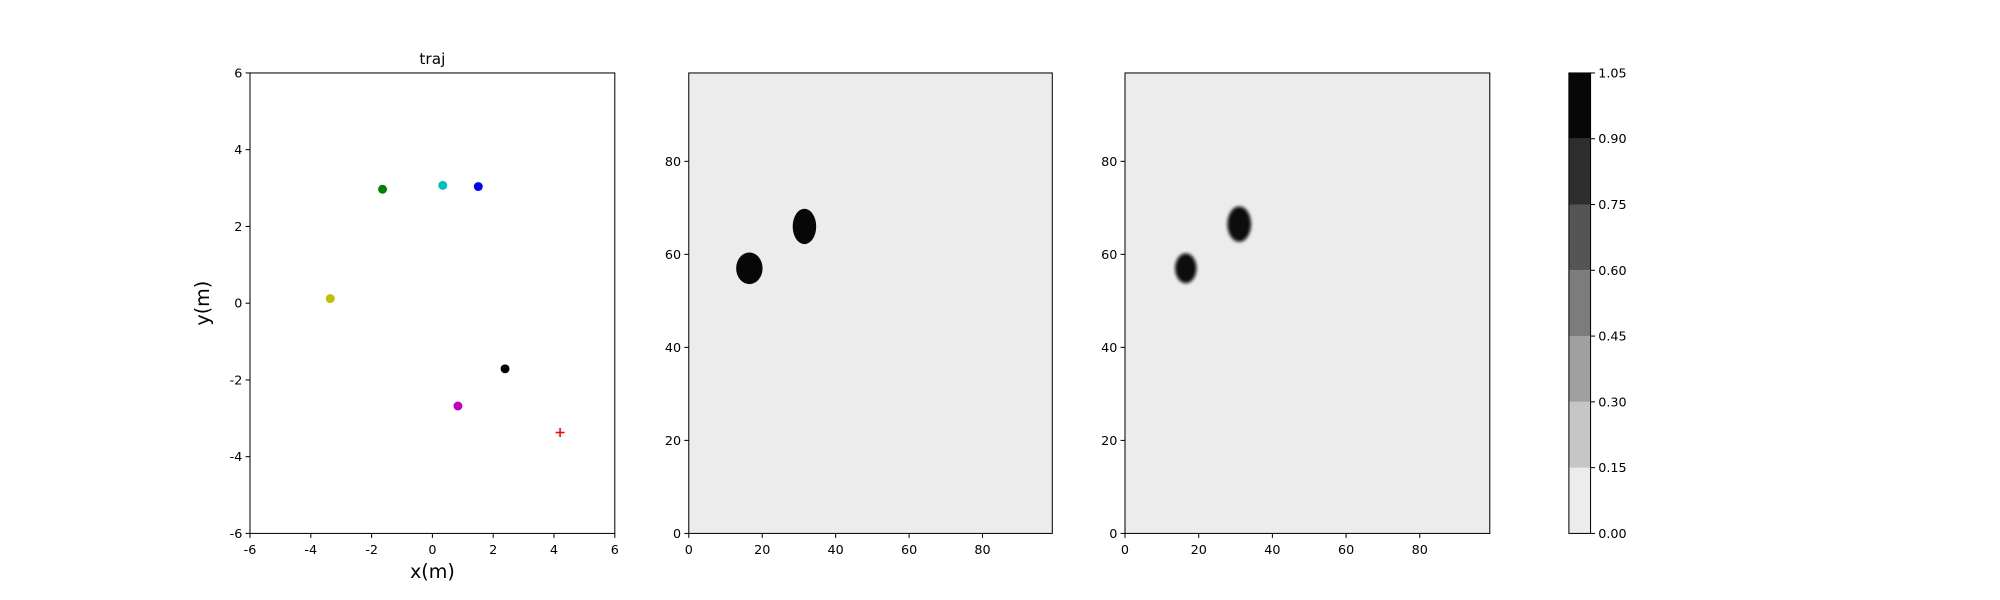  What do you see at coordinates (1612, 337) in the screenshot?
I see `colorbar-tick-label: 0.45` at bounding box center [1612, 337].